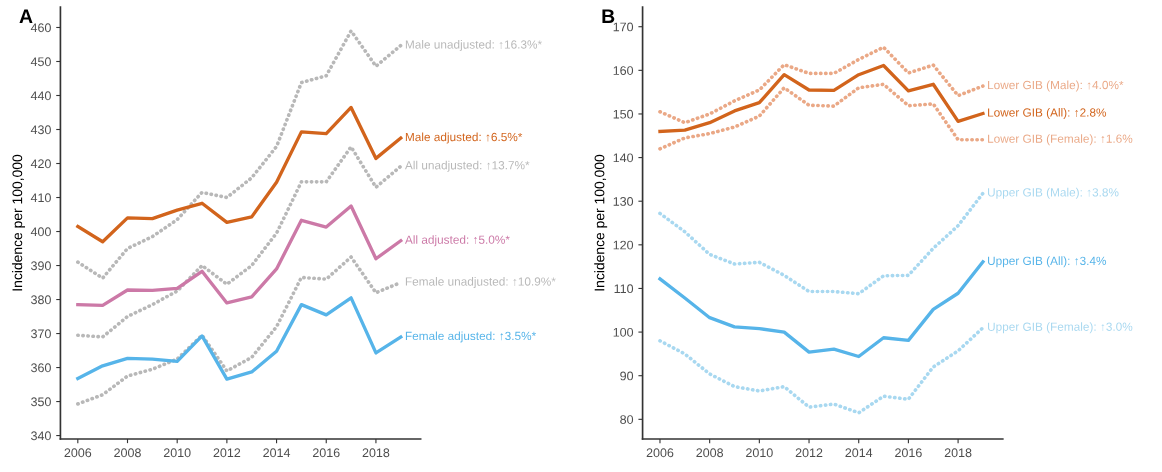  What do you see at coordinates (624, 289) in the screenshot?
I see `y-tick-label: 110` at bounding box center [624, 289].